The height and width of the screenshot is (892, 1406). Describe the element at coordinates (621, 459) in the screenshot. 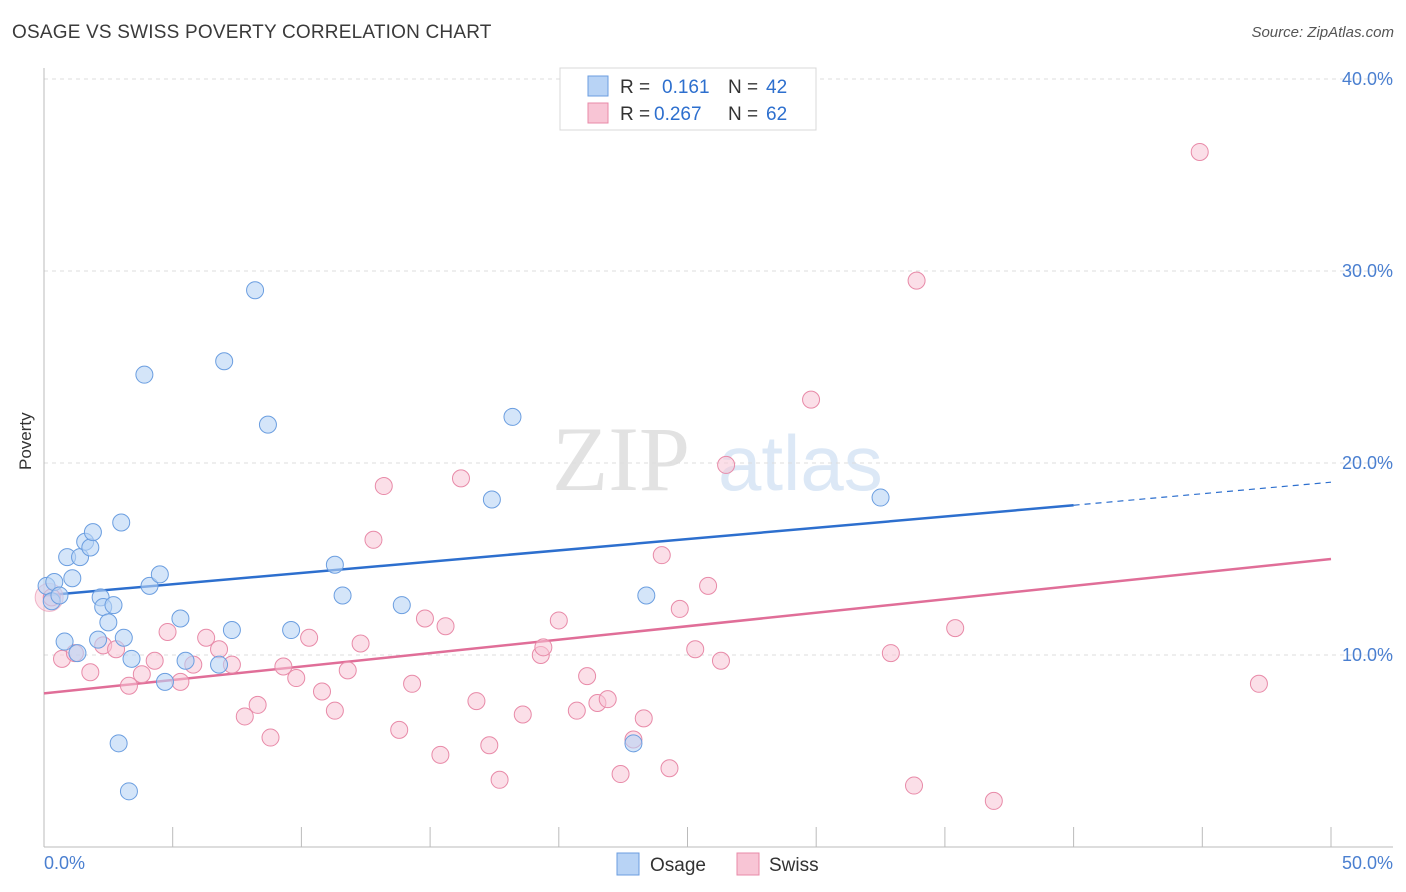

I see `watermark-zip: ZIP` at that location.